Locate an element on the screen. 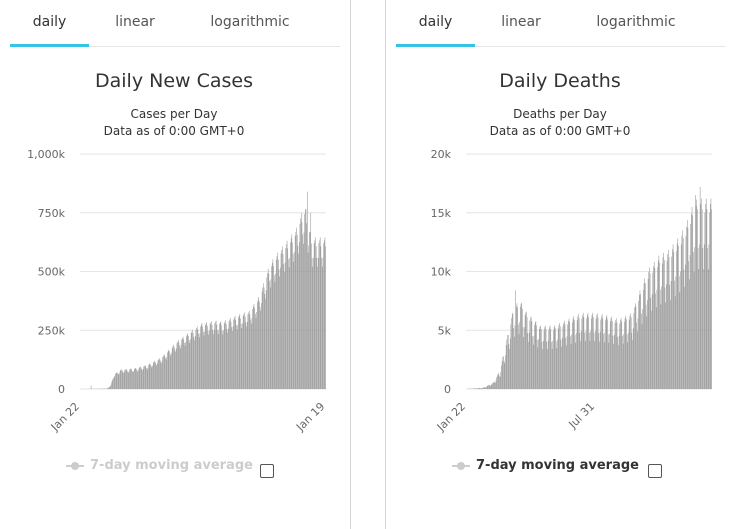 The width and height of the screenshot is (733, 529). legend-label: 7-day moving average is located at coordinates (557, 465).